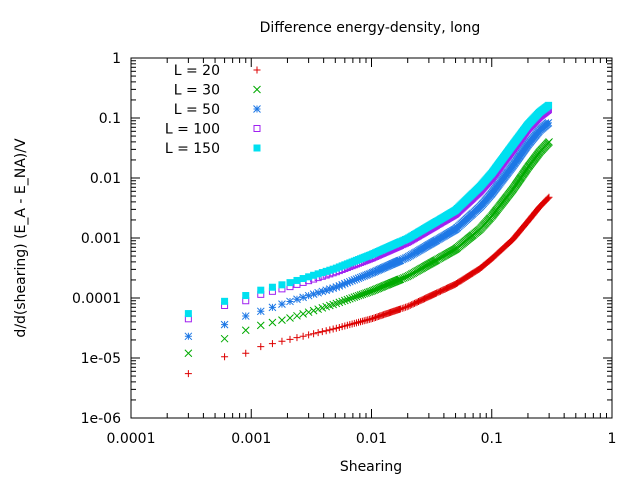 The height and width of the screenshot is (485, 640). What do you see at coordinates (101, 359) in the screenshot?
I see `y-tick-label: 1e-05` at bounding box center [101, 359].